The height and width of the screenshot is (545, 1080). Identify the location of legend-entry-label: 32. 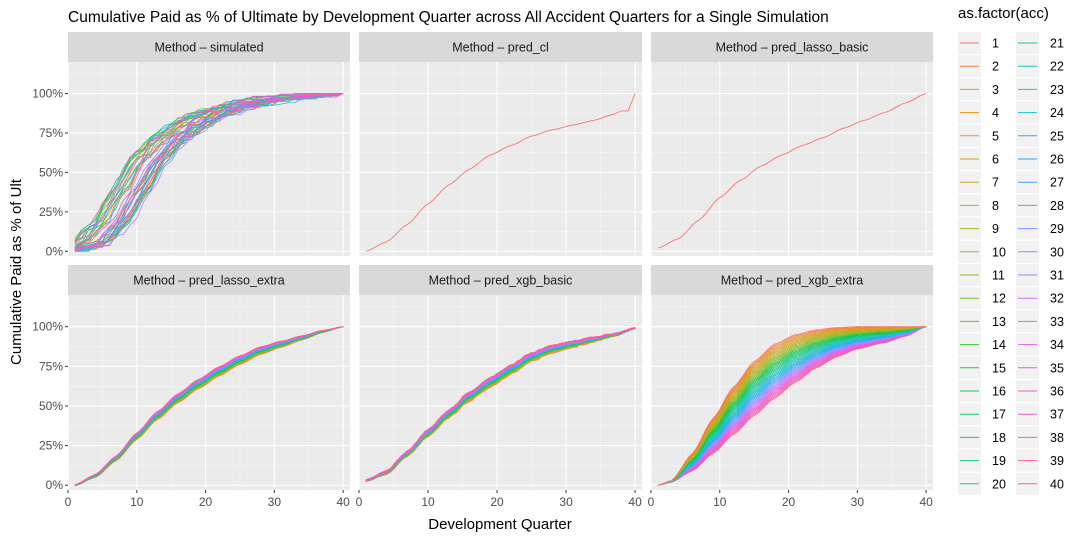
(1057, 299).